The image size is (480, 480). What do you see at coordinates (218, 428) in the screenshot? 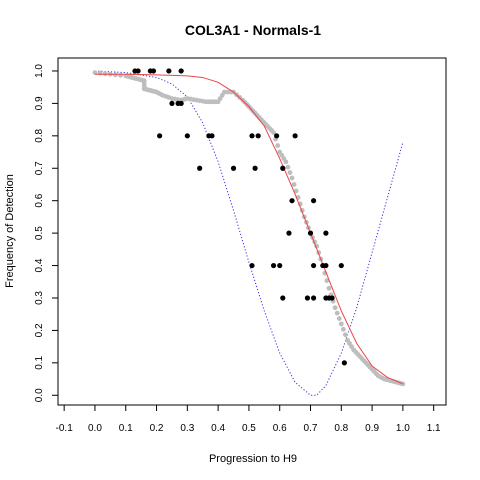
I see `x-tick-label: 0.4` at bounding box center [218, 428].